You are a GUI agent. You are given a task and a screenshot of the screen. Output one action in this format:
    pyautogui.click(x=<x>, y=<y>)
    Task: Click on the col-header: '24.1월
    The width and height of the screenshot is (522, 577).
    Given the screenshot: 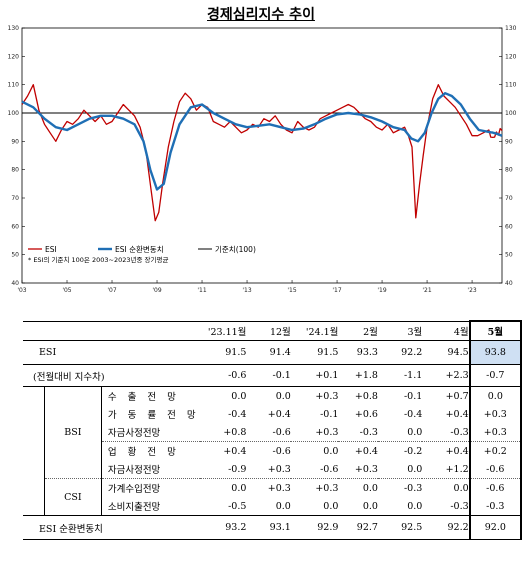 What is the action you would take?
    pyautogui.click(x=314, y=330)
    